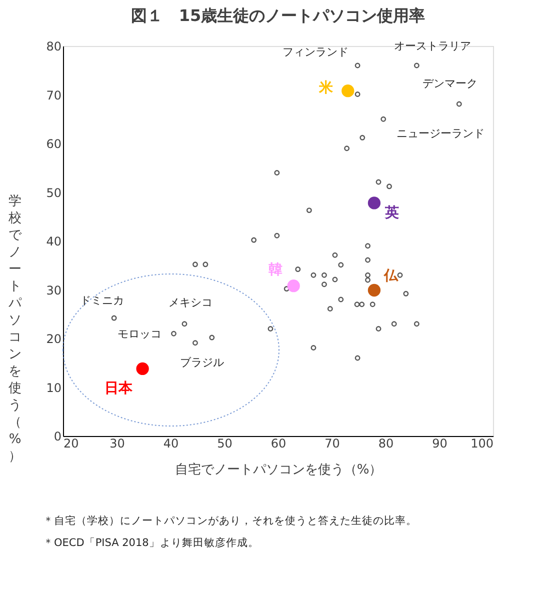  I want to click on annotation: メキシコ, so click(190, 302).